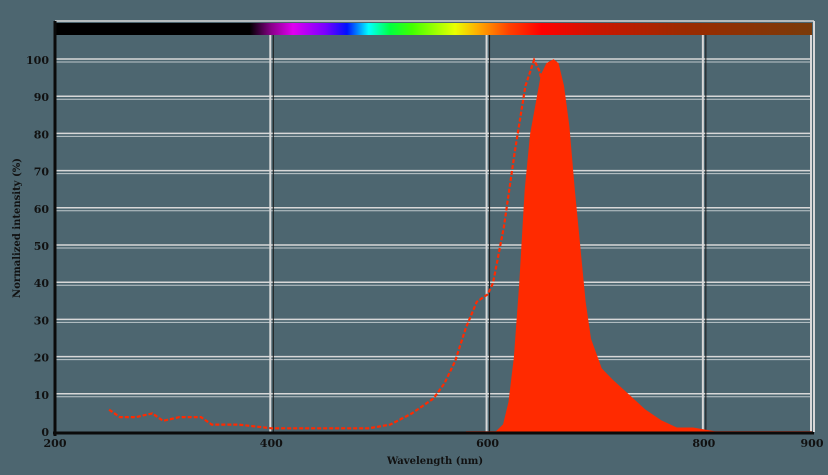 The width and height of the screenshot is (828, 475). Describe the element at coordinates (37, 60) in the screenshot. I see `y-tick-label: 100` at that location.